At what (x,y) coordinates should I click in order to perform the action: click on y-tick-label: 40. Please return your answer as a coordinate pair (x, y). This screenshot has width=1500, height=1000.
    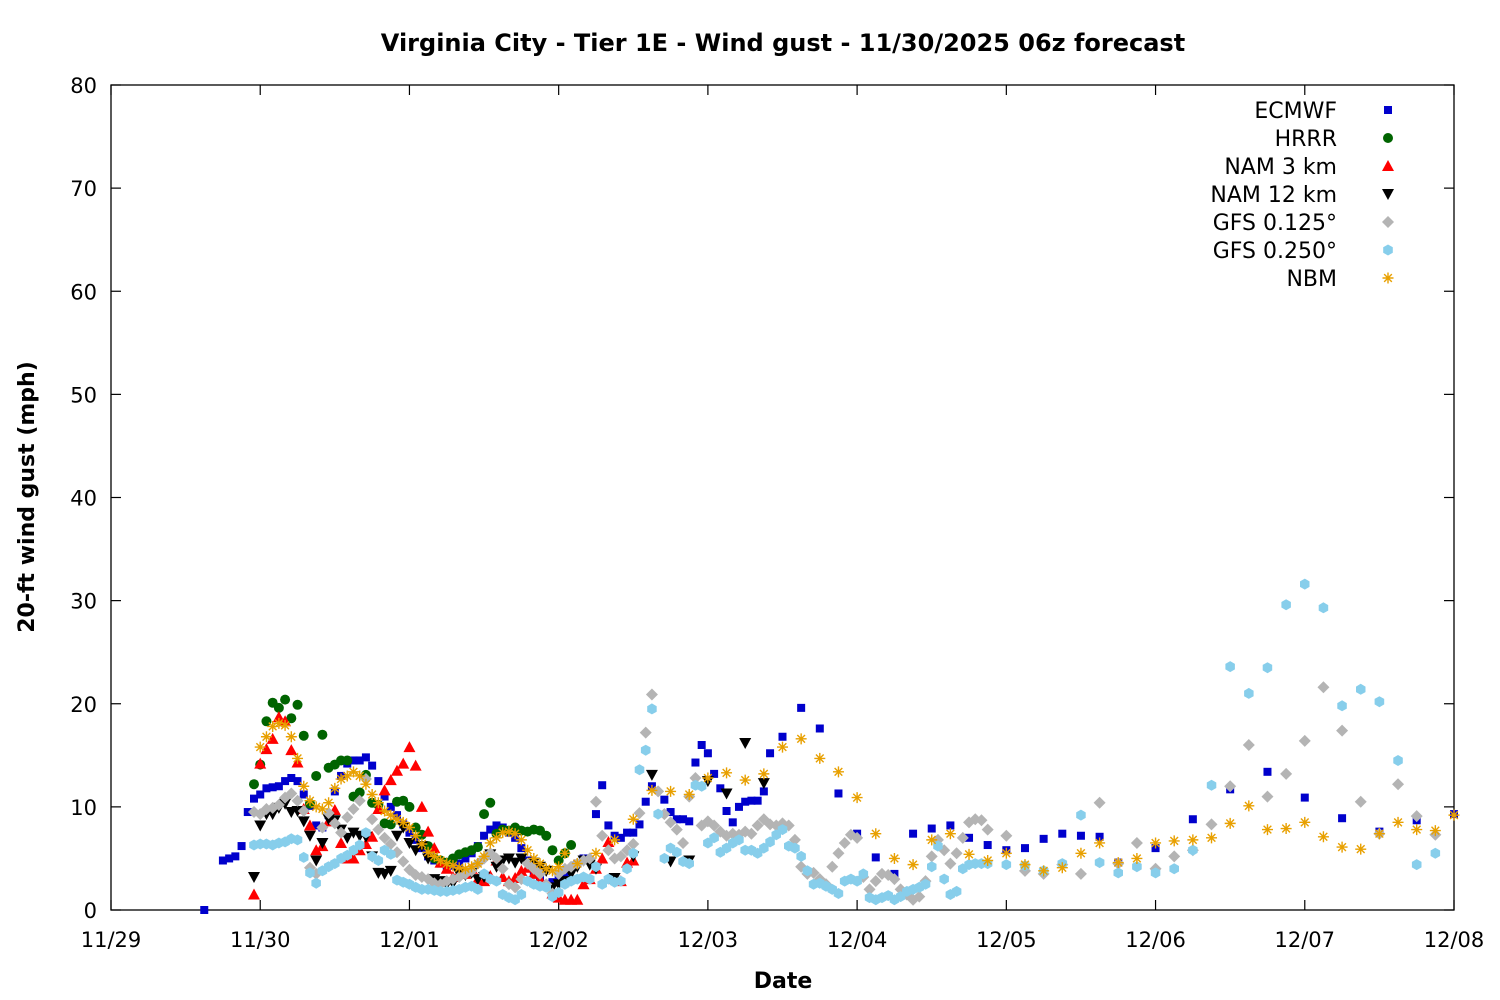
    Looking at the image, I should click on (83, 499).